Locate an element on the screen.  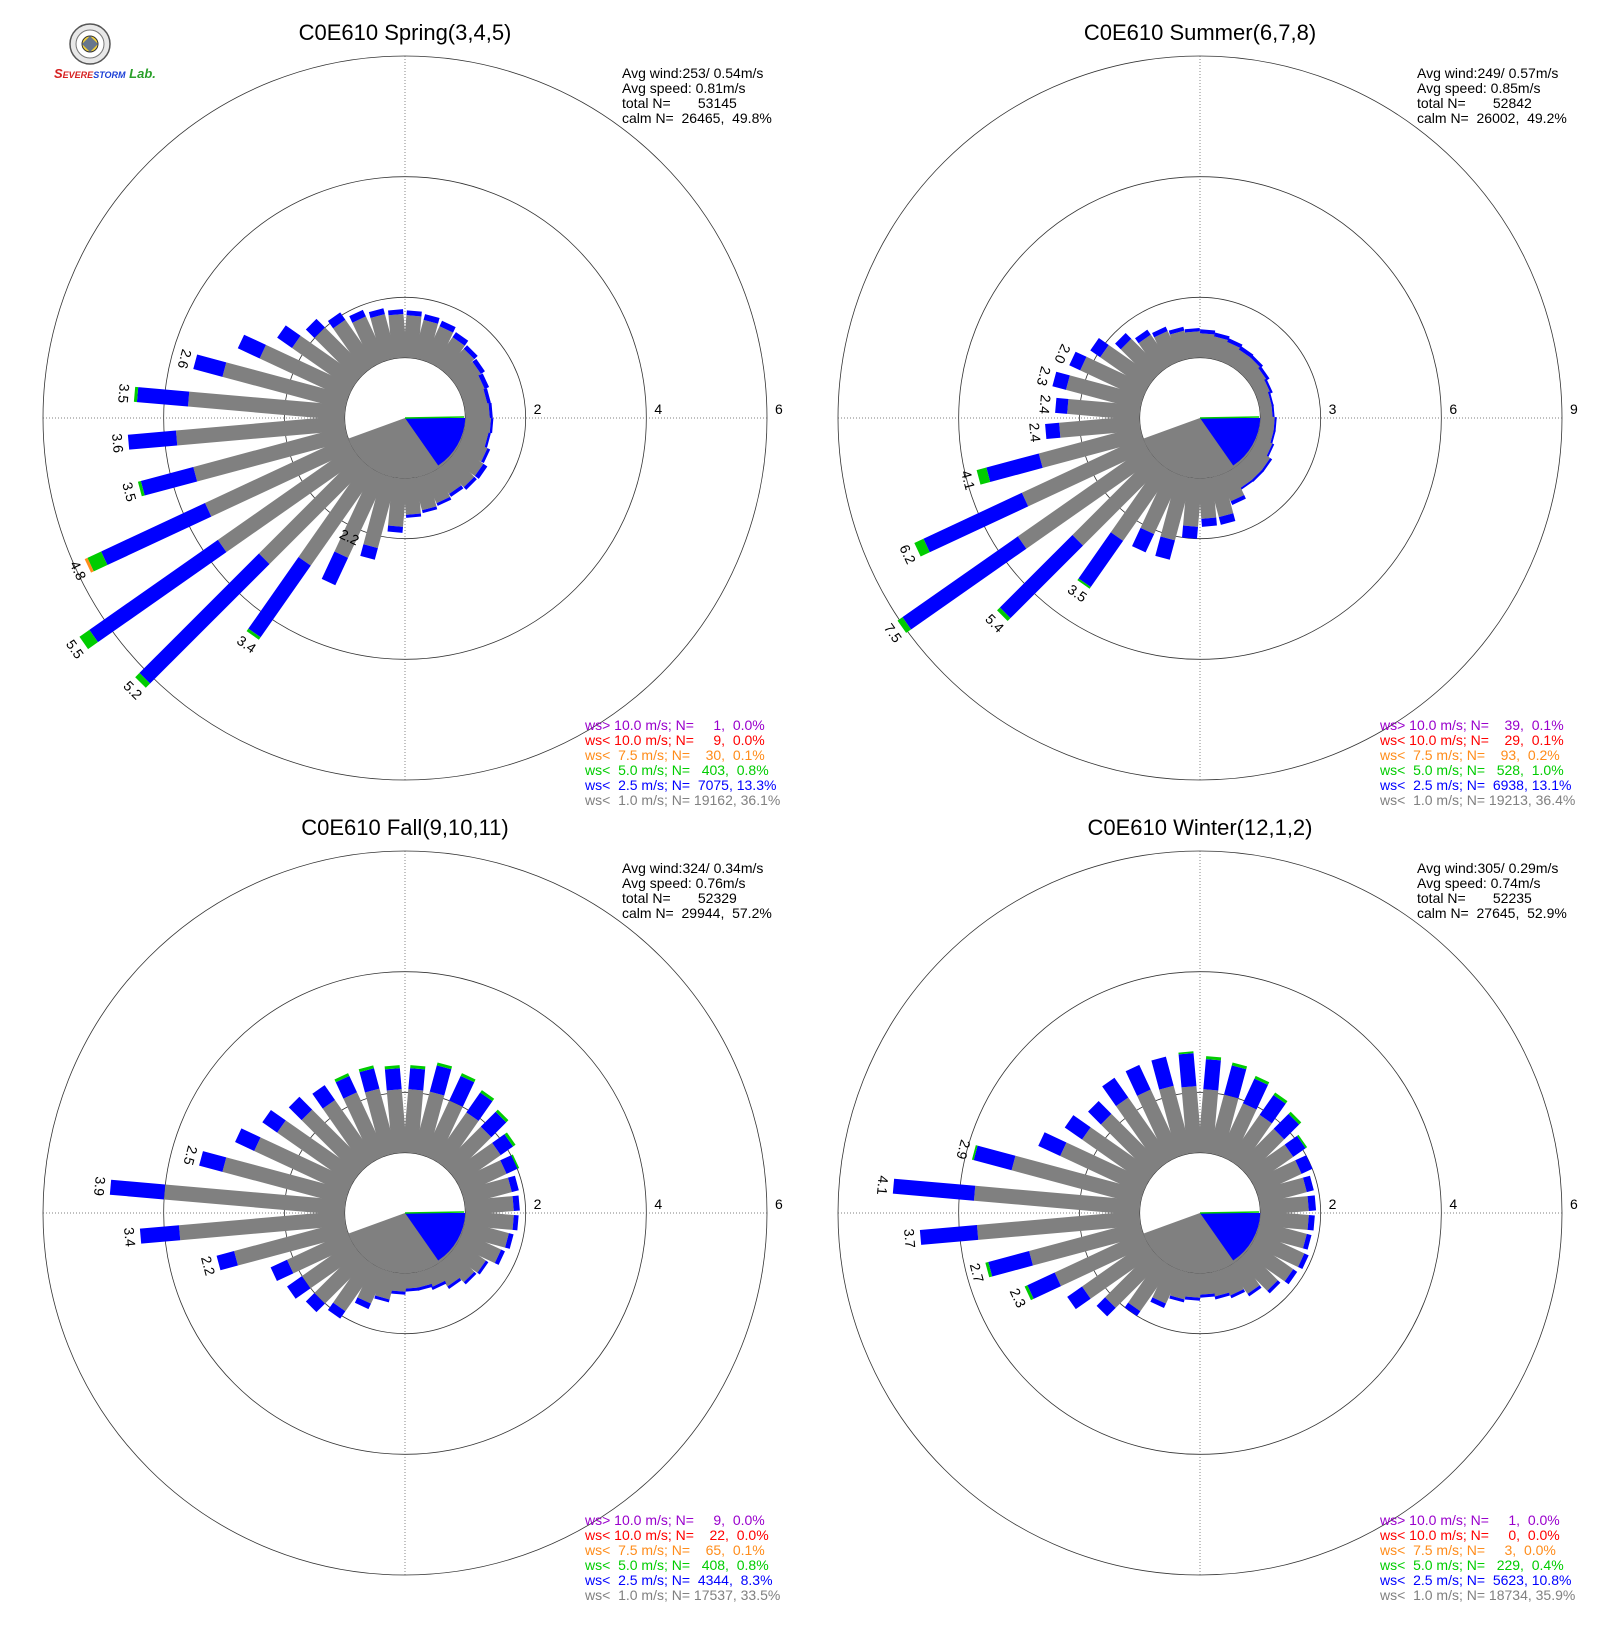
ring-label: 9 is located at coordinates (1574, 409).